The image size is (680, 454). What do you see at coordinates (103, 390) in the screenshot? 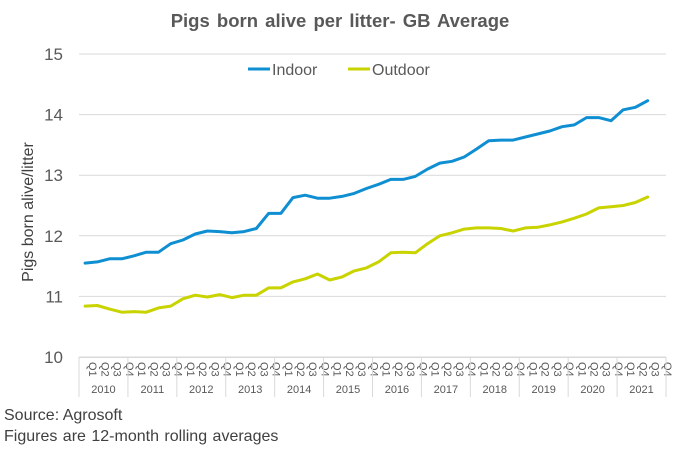
I see `x-tick-label-year: 2010` at bounding box center [103, 390].